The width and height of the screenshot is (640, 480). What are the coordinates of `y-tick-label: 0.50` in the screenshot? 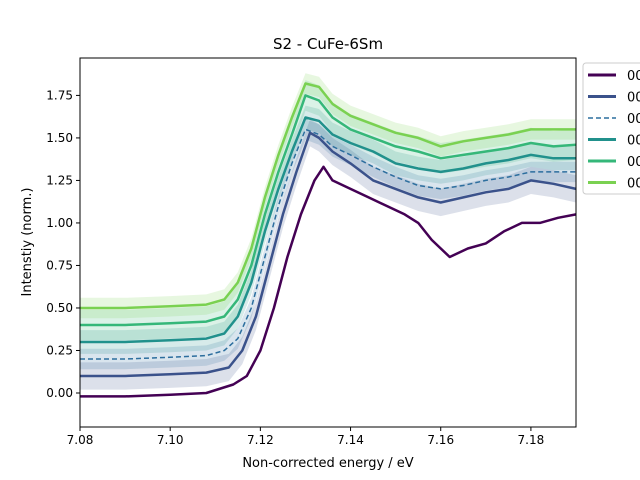 It's located at (59, 308).